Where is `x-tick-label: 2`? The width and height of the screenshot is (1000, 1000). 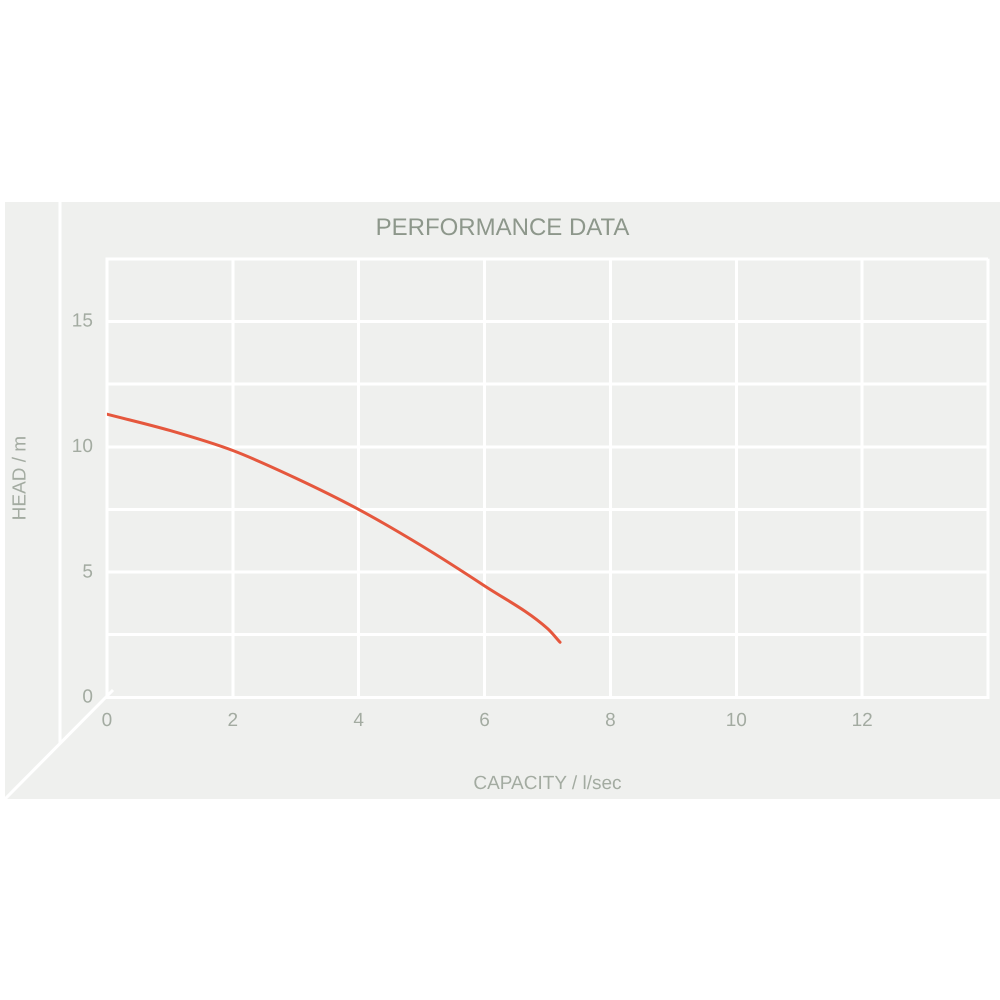
x-tick-label: 2 is located at coordinates (233, 721).